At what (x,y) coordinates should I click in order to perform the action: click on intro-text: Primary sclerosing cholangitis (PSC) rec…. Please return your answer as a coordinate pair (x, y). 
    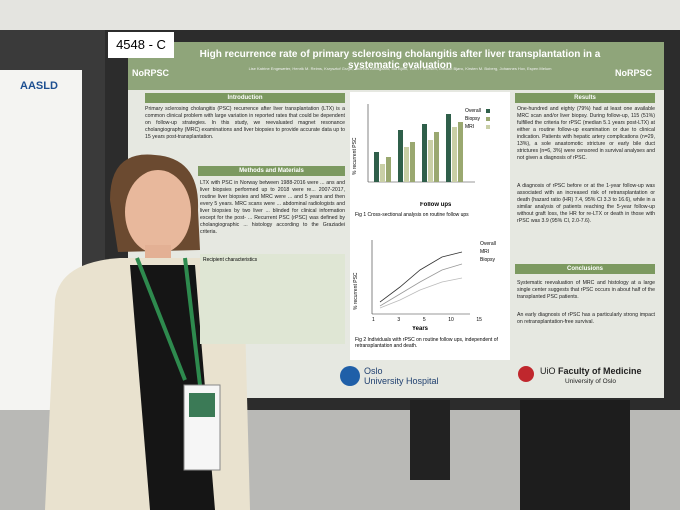
    Looking at the image, I should click on (245, 123).